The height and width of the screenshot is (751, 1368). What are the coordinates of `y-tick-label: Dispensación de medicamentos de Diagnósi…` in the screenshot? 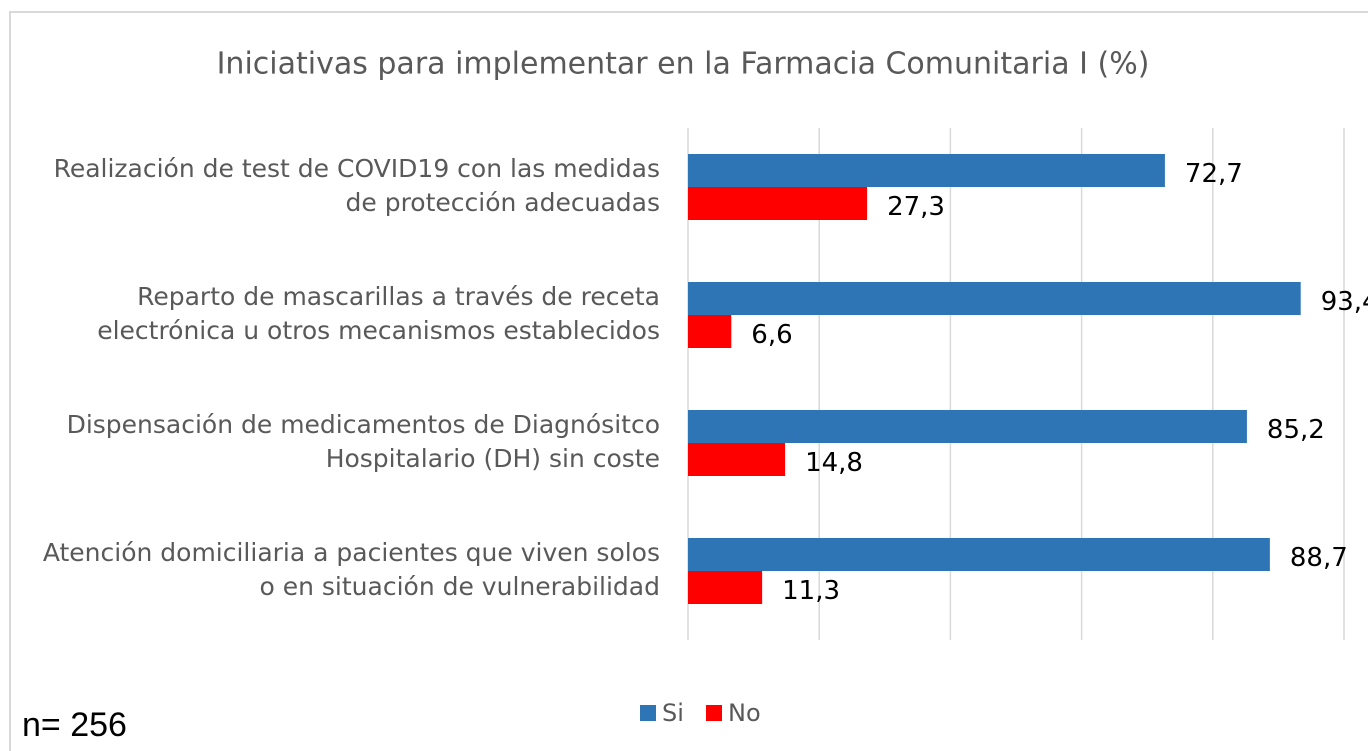 It's located at (363, 441).